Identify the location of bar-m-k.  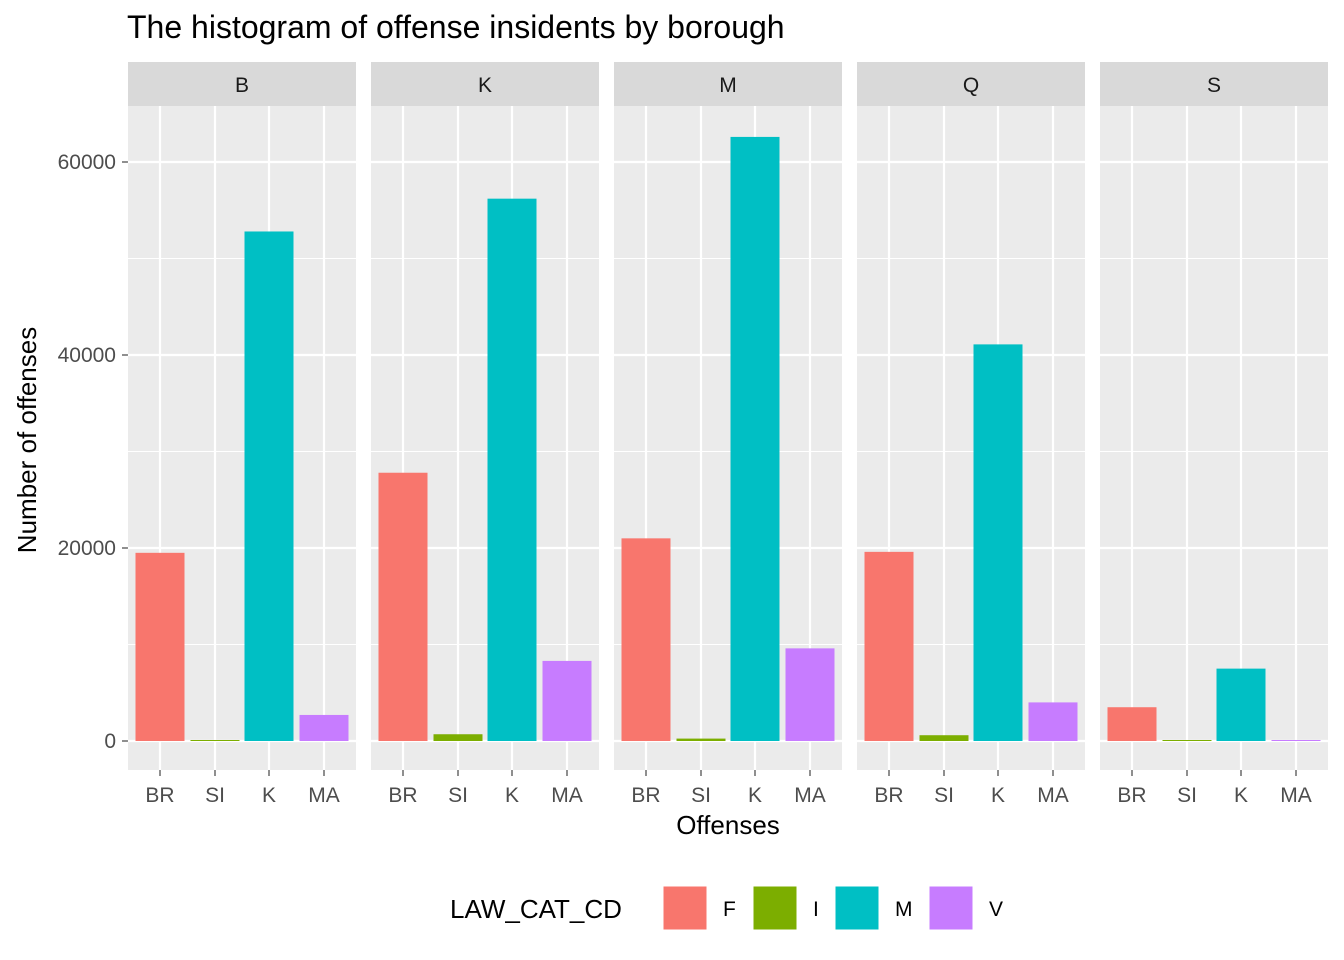
(755, 438).